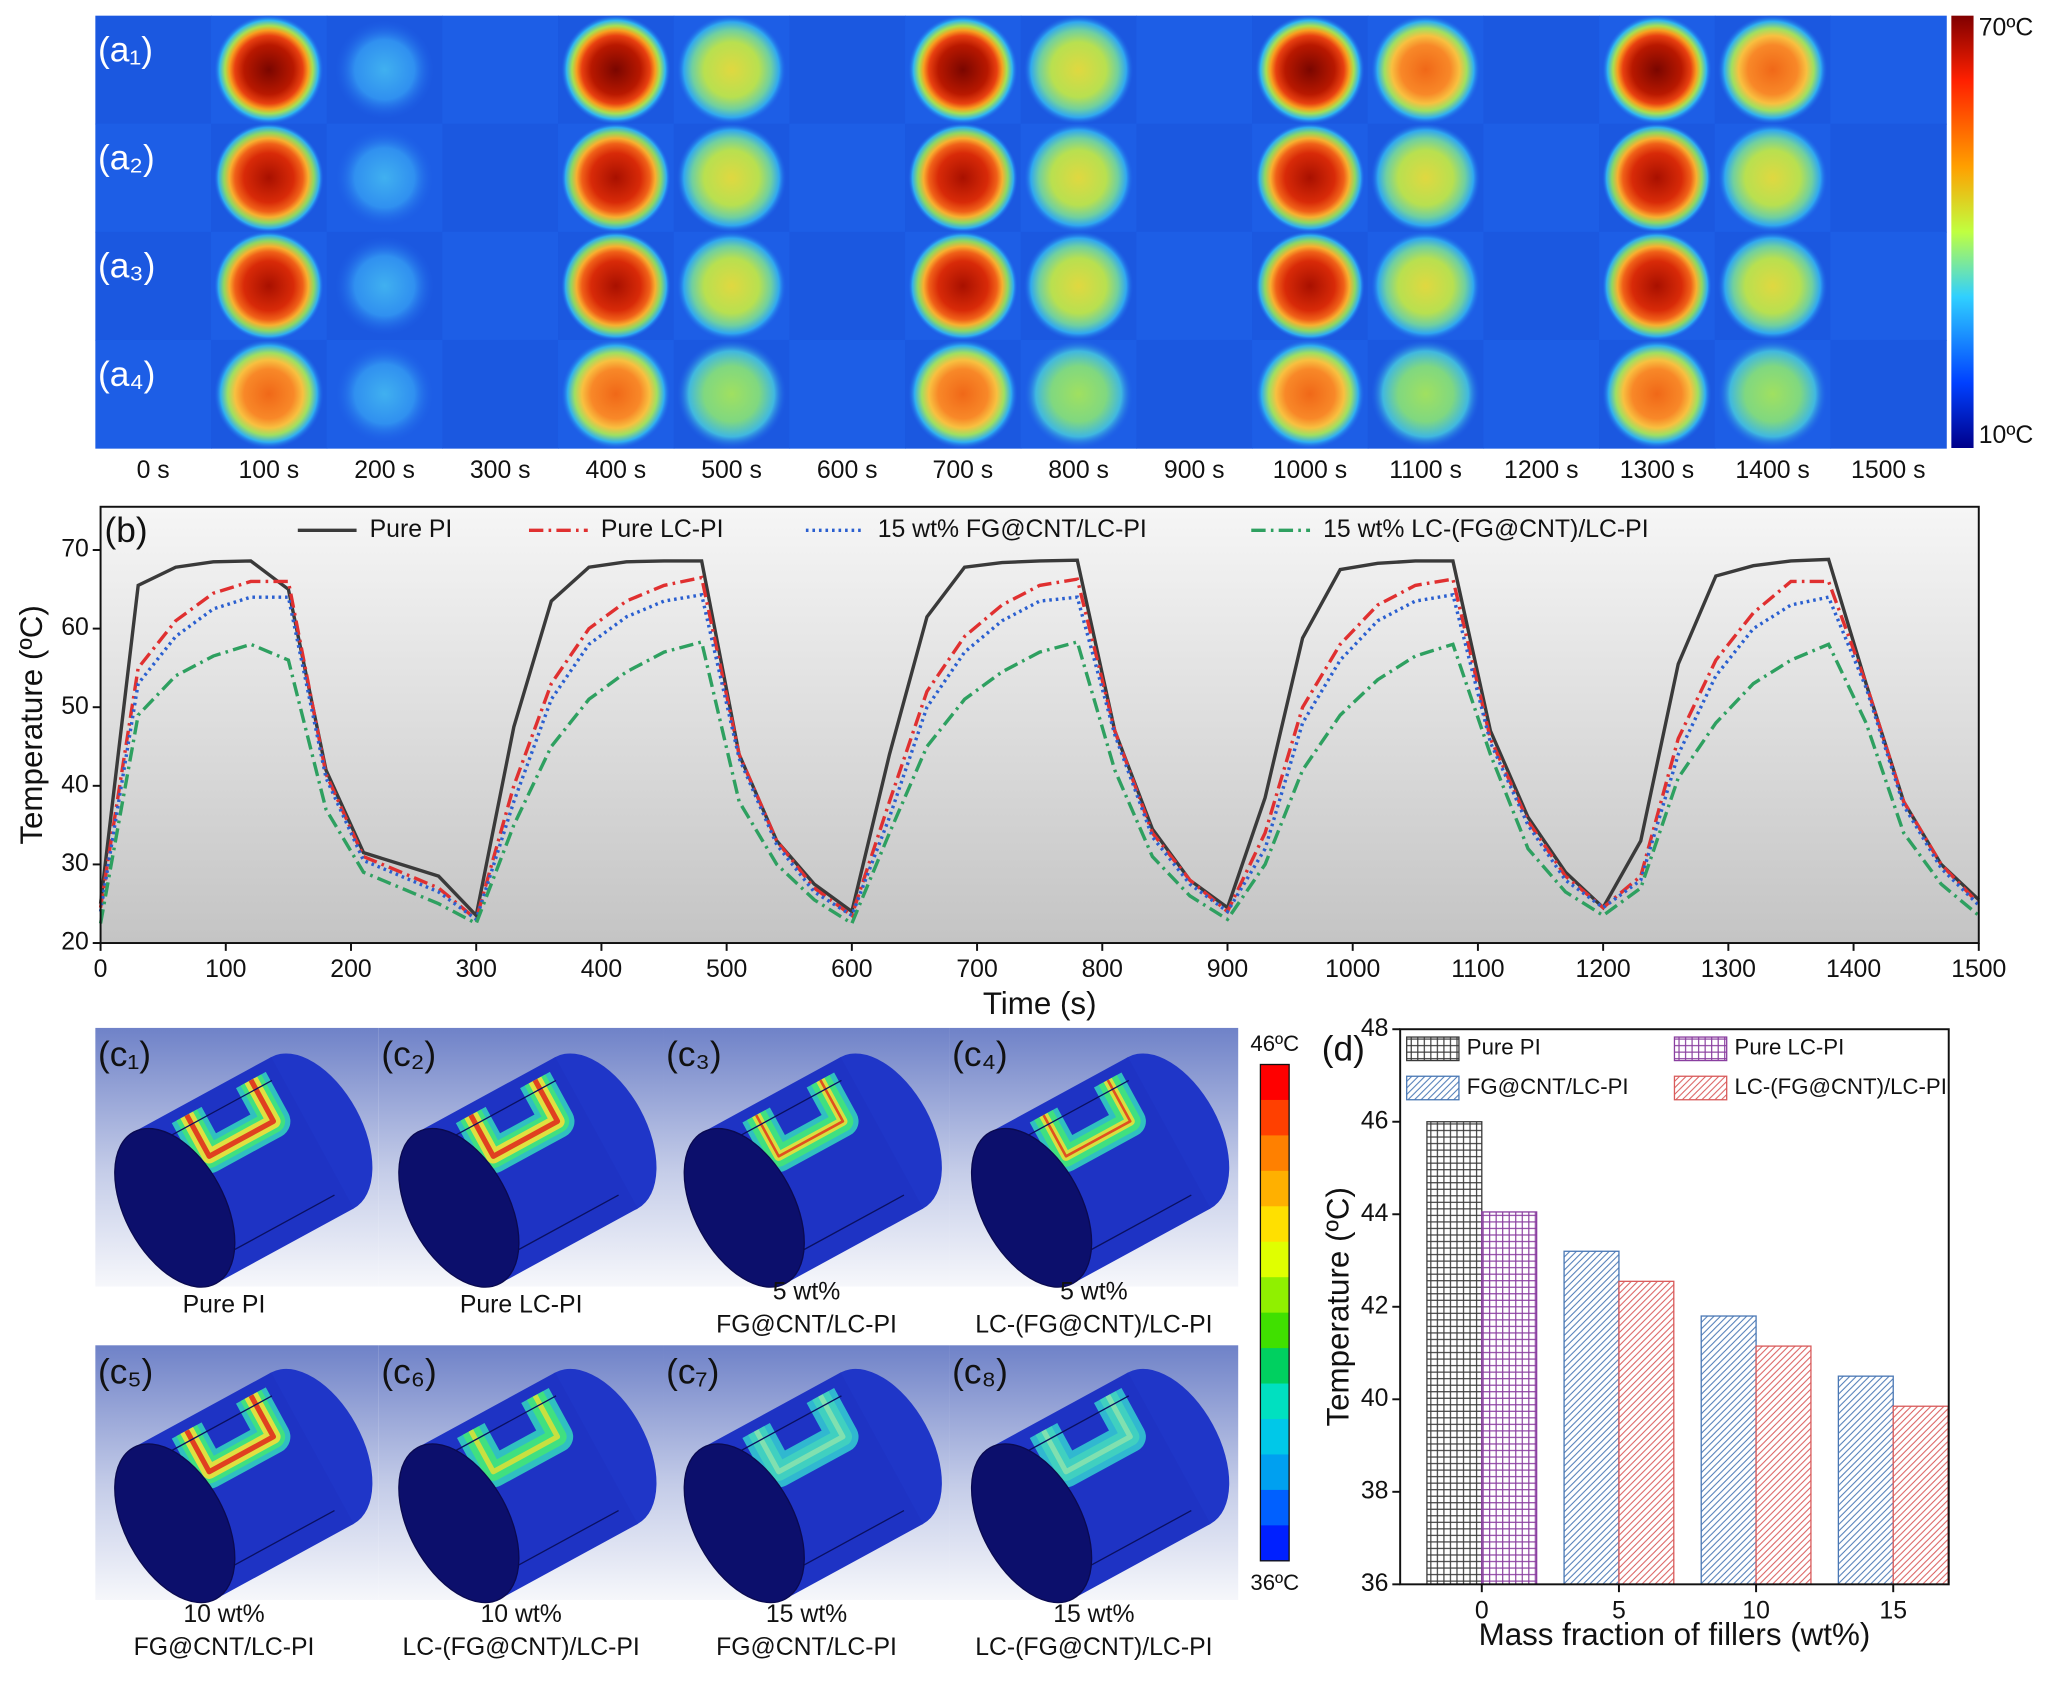  Describe the element at coordinates (124, 1054) in the screenshot. I see `image-label: (c₁)` at that location.